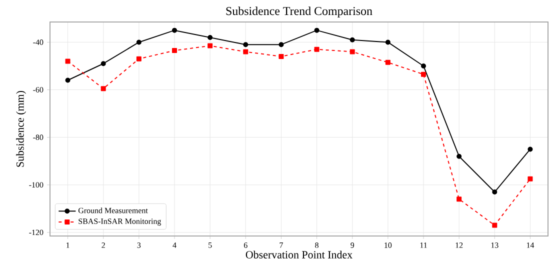 This screenshot has width=550, height=270. I want to click on x-axis-title: Observation Point Index, so click(299, 254).